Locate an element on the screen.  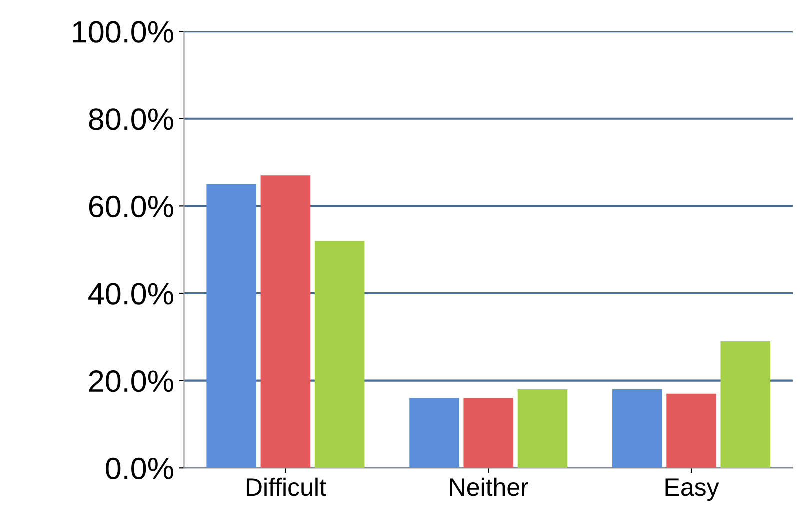
x-tick-label: Neither is located at coordinates (489, 487).